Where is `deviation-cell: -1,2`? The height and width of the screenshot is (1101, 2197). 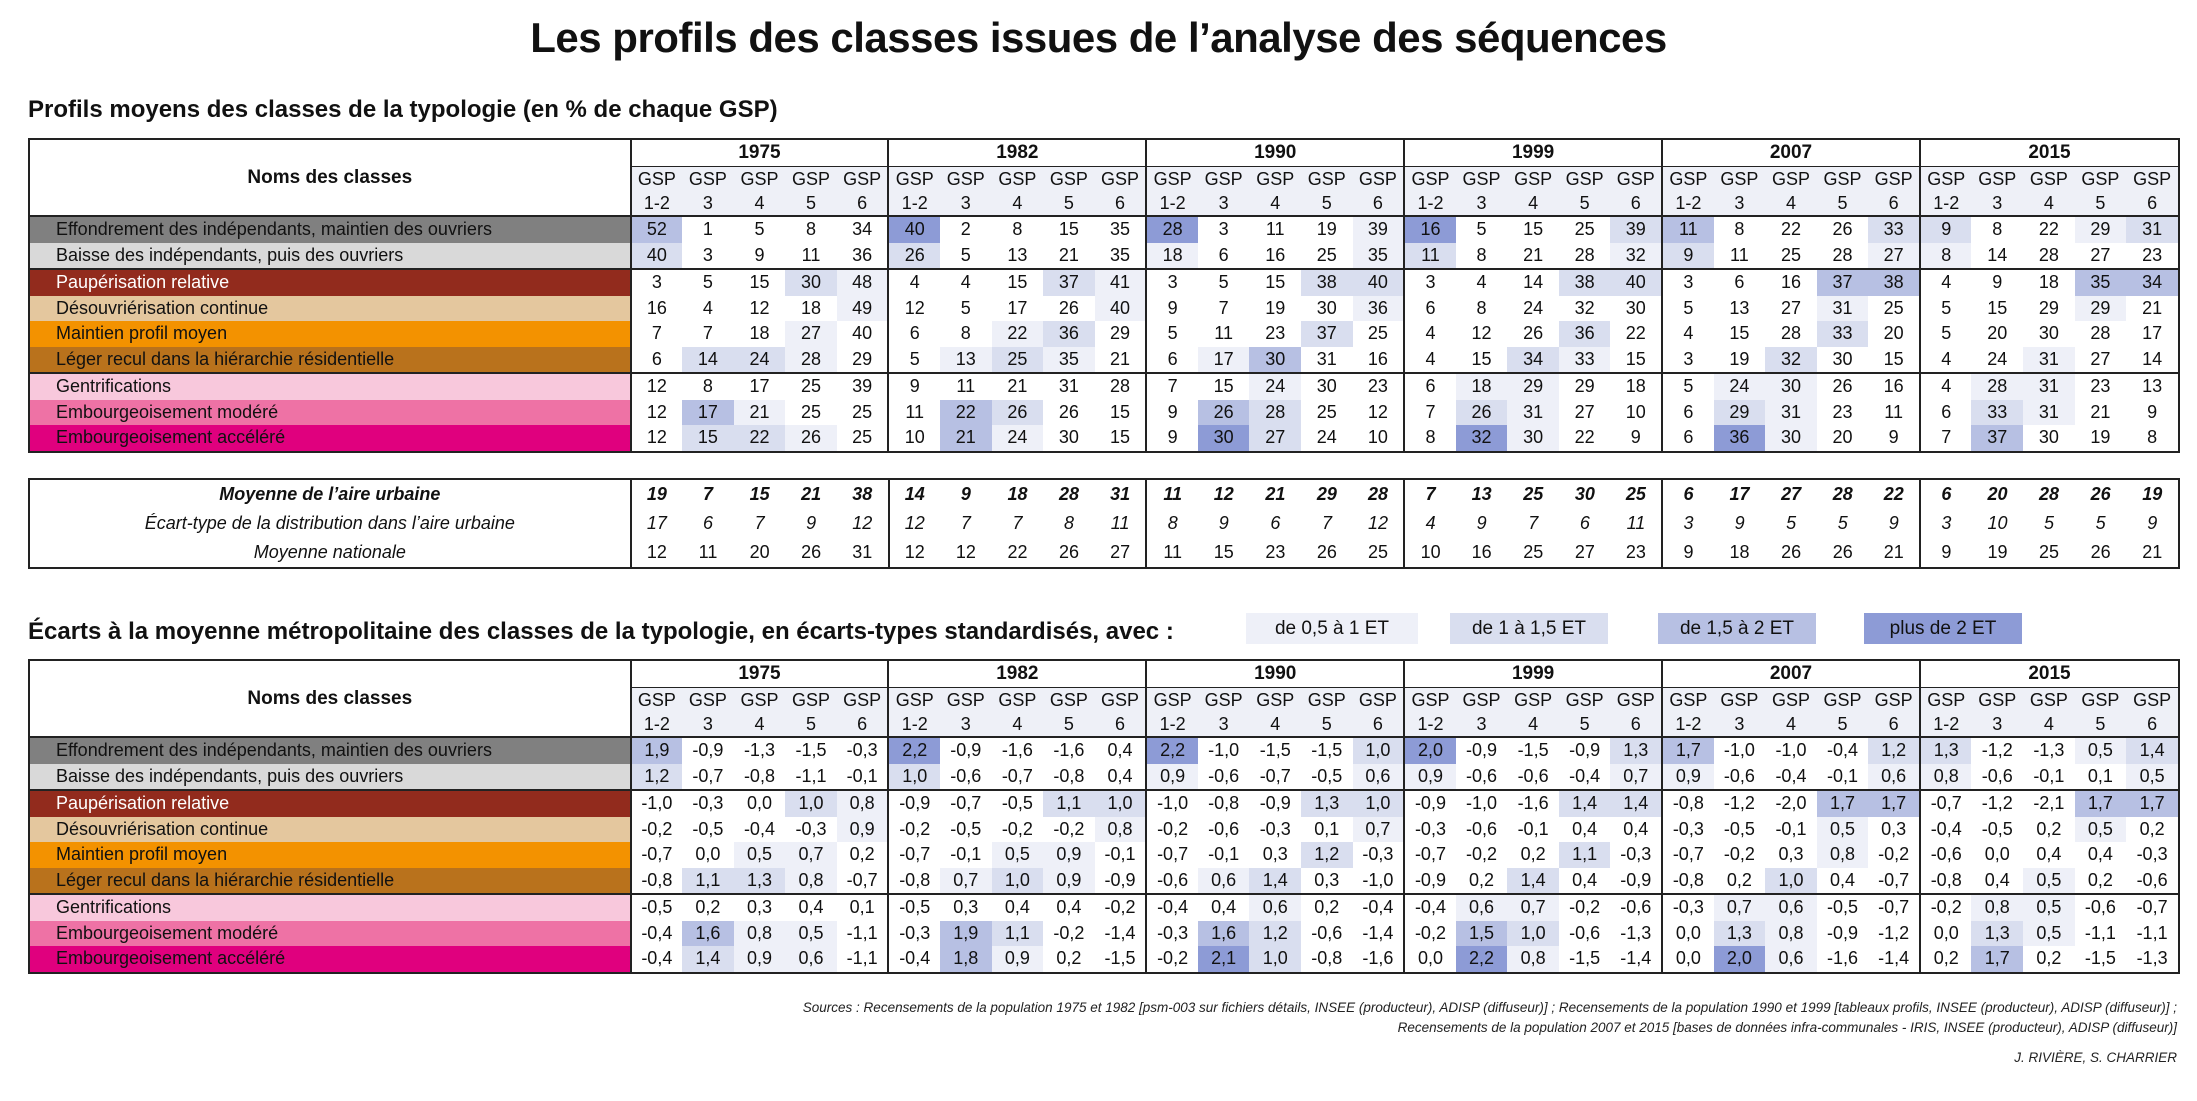
deviation-cell: -1,2 is located at coordinates (1739, 803).